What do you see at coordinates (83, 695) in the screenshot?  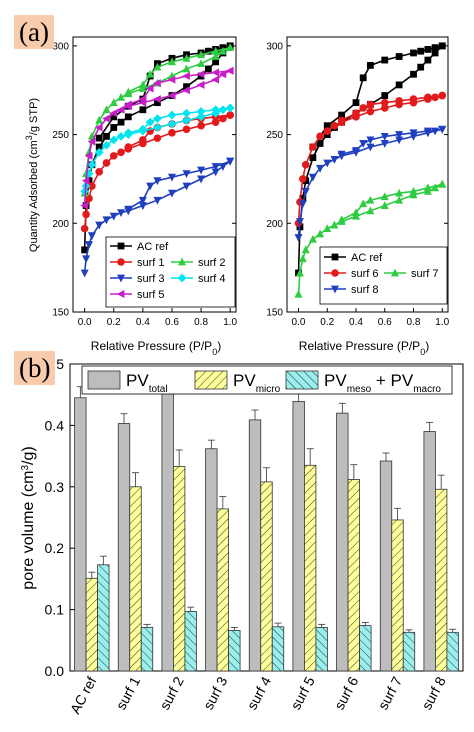 I see `x-tick-label: AC ref` at bounding box center [83, 695].